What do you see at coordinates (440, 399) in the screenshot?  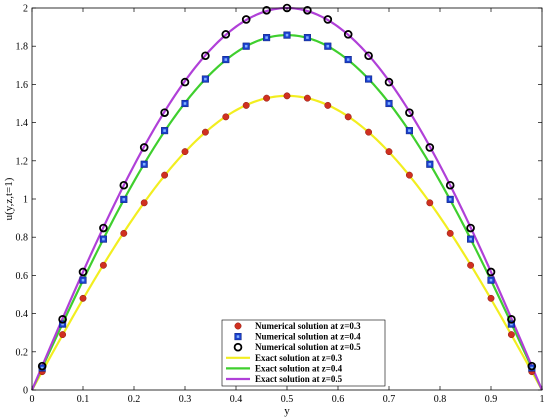 I see `x-tick-label: 0.8` at bounding box center [440, 399].